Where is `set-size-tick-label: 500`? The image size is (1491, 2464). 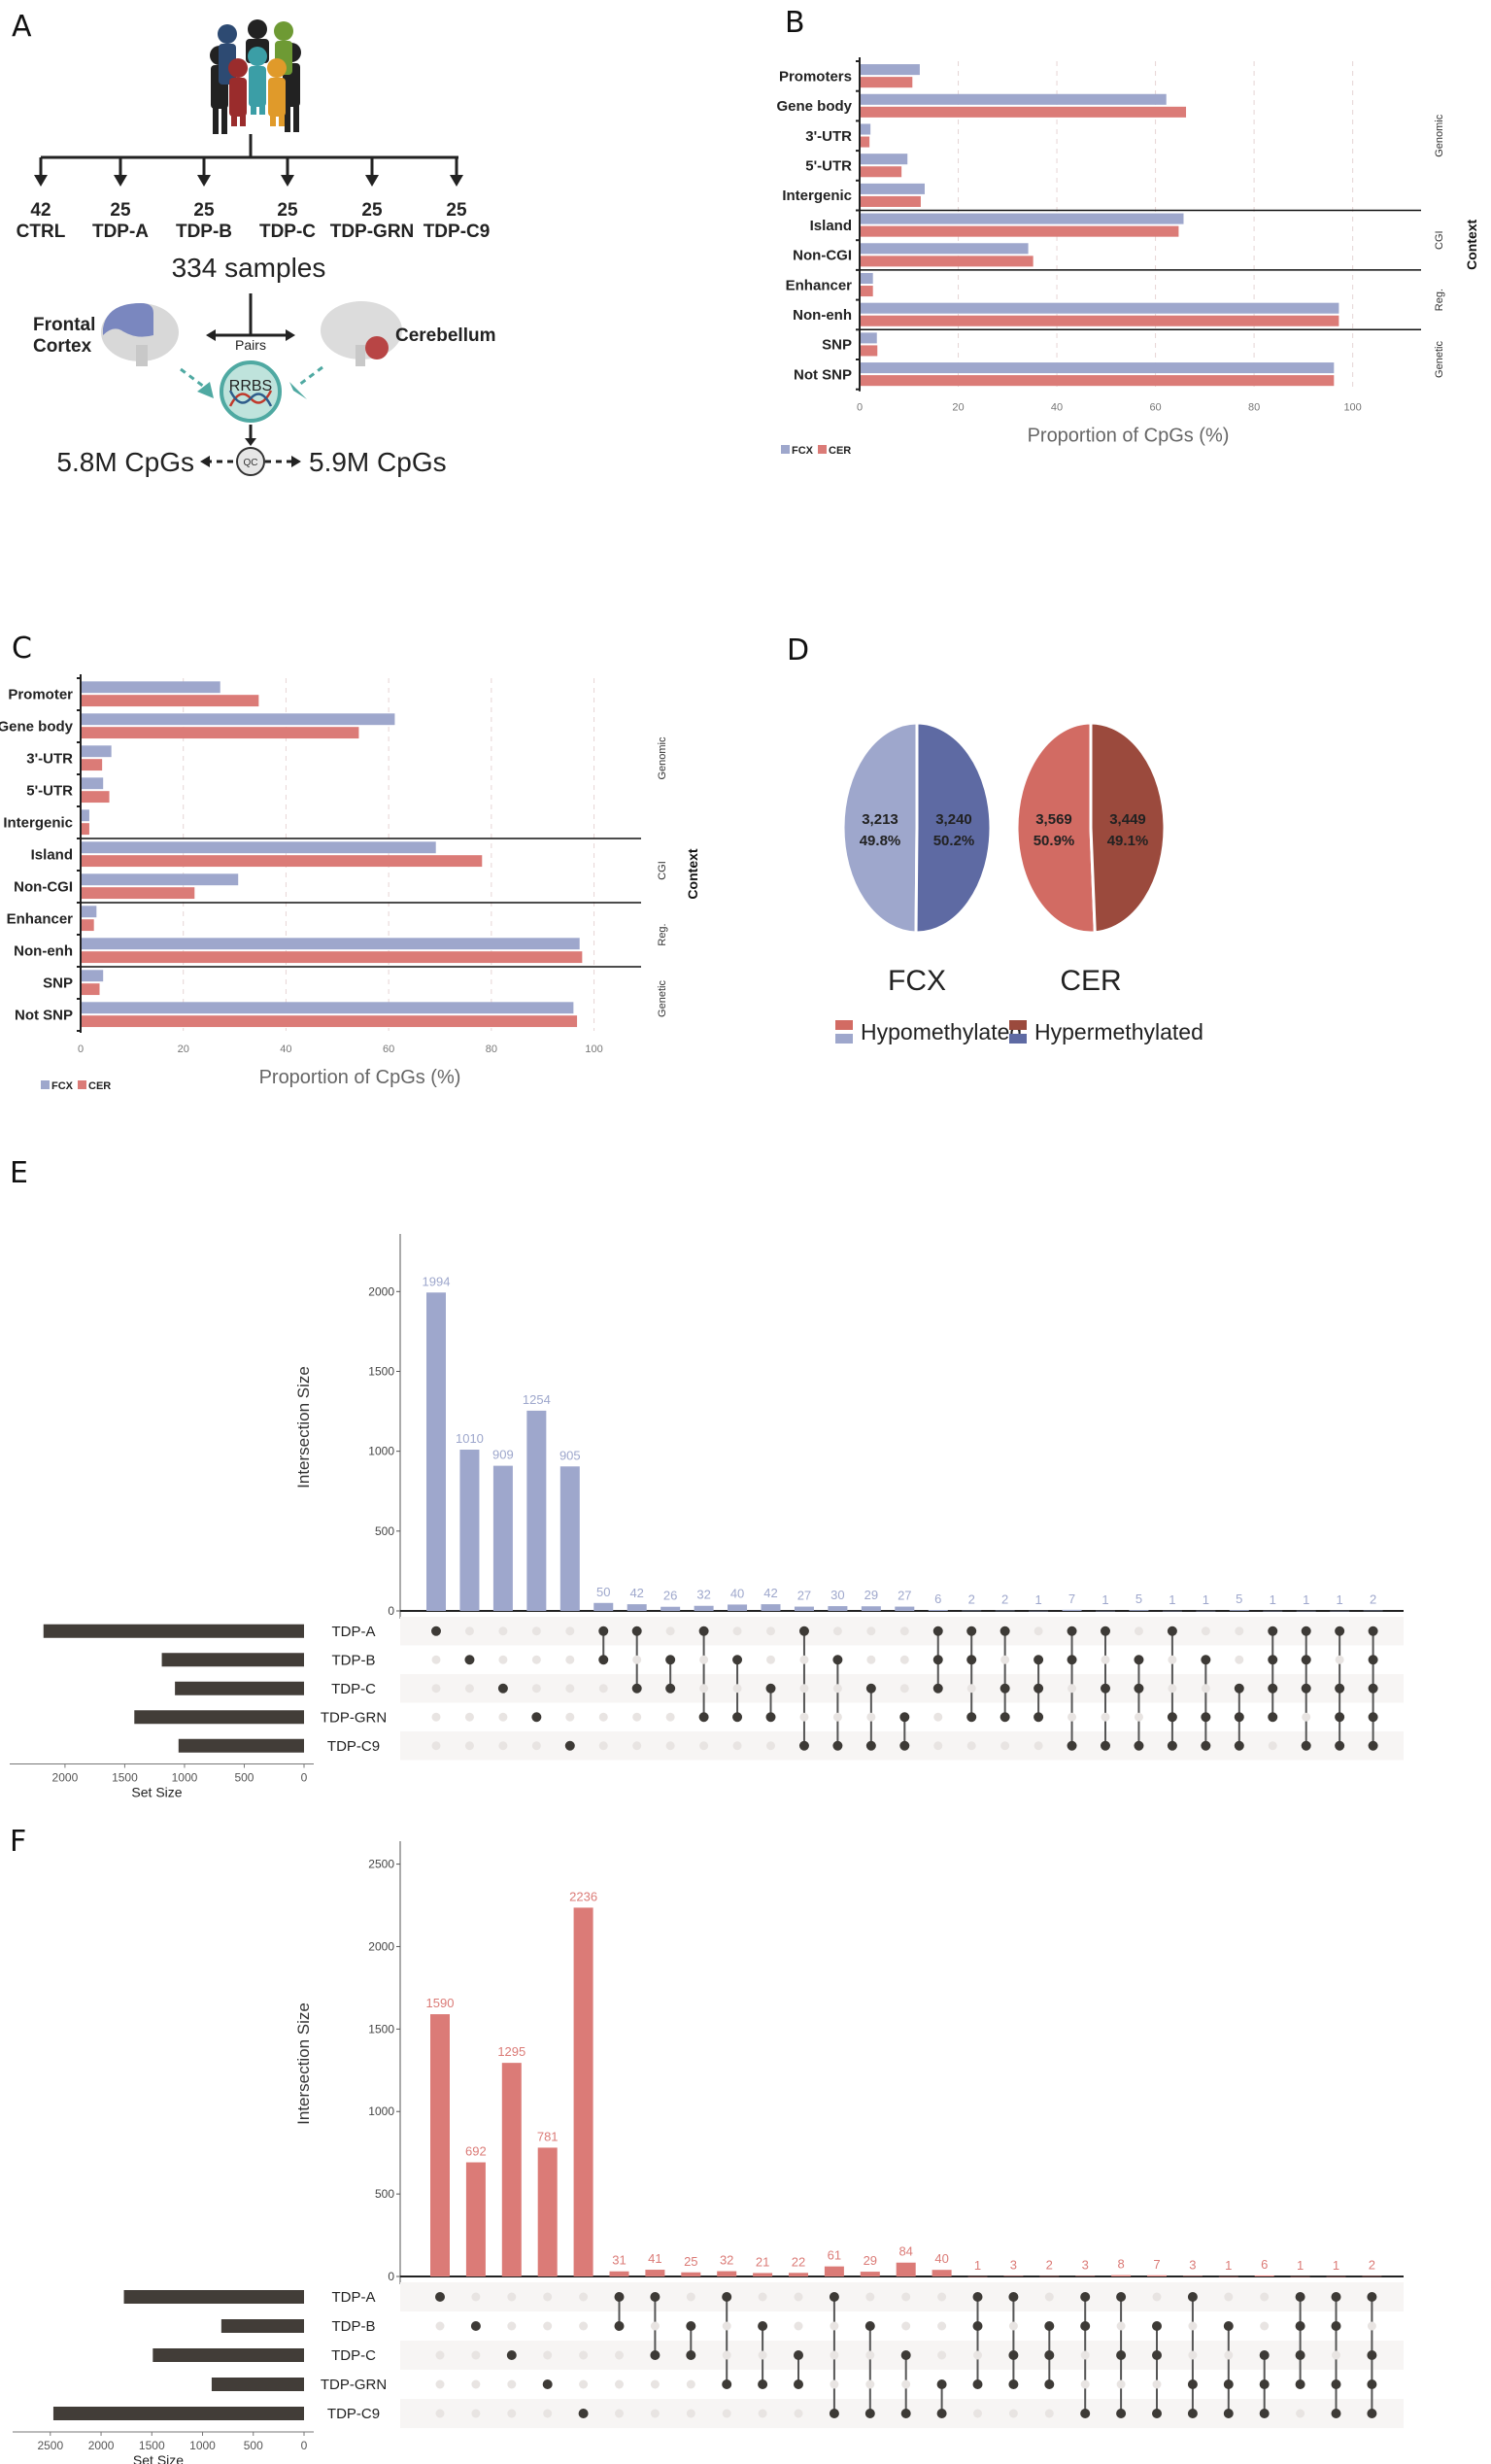 set-size-tick-label: 500 is located at coordinates (244, 1778).